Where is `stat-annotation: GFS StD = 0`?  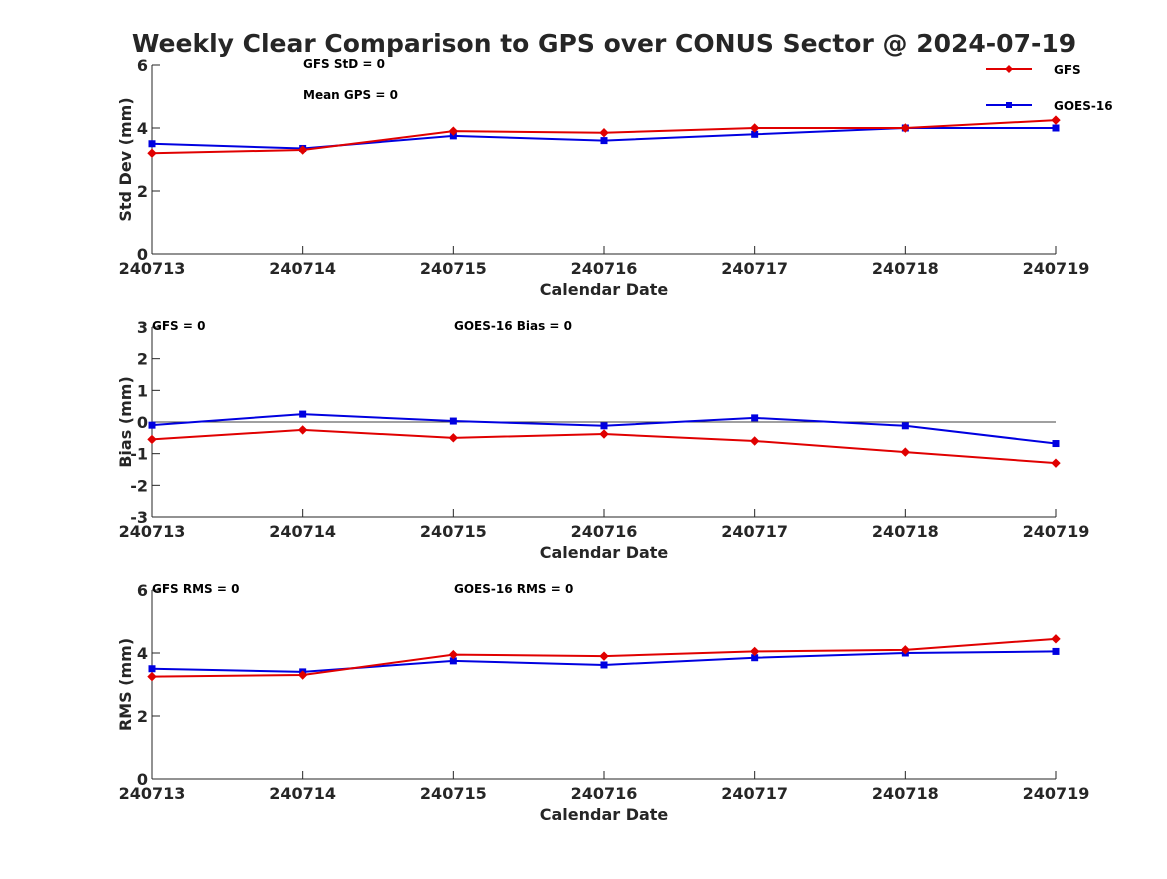
stat-annotation: GFS StD = 0 is located at coordinates (344, 64).